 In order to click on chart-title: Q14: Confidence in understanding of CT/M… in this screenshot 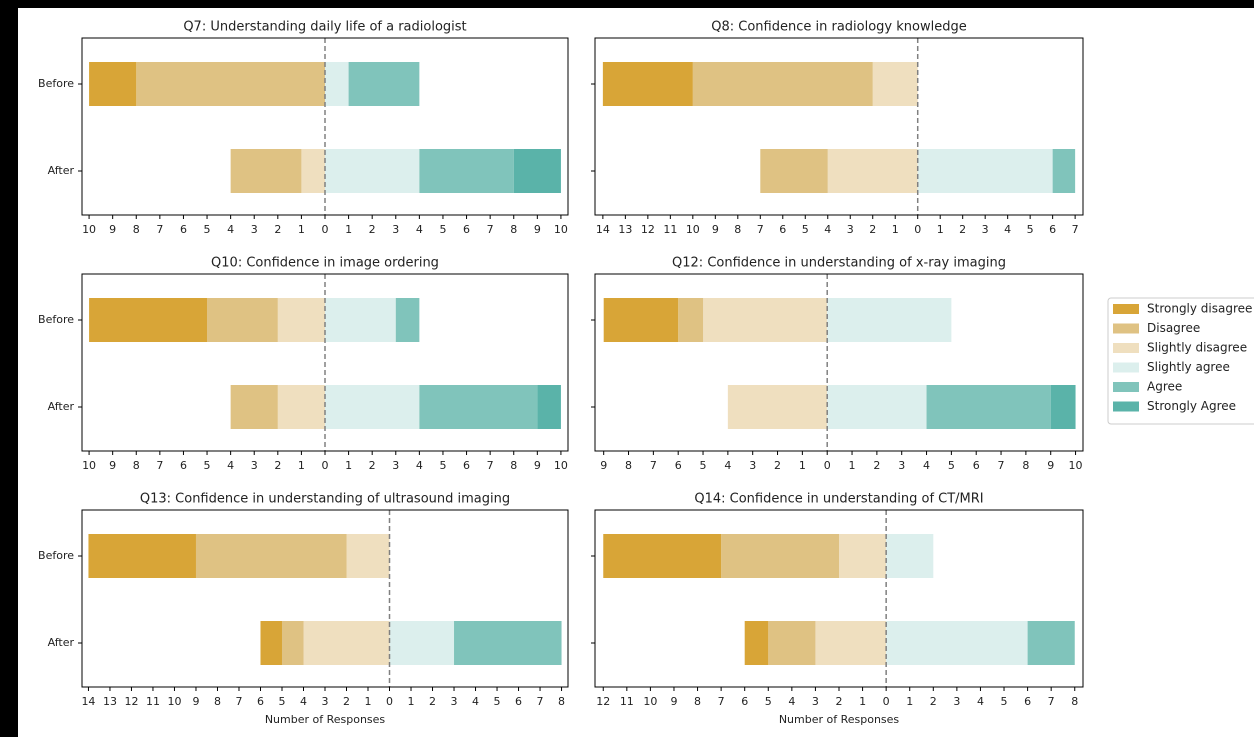, I will do `click(838, 499)`.